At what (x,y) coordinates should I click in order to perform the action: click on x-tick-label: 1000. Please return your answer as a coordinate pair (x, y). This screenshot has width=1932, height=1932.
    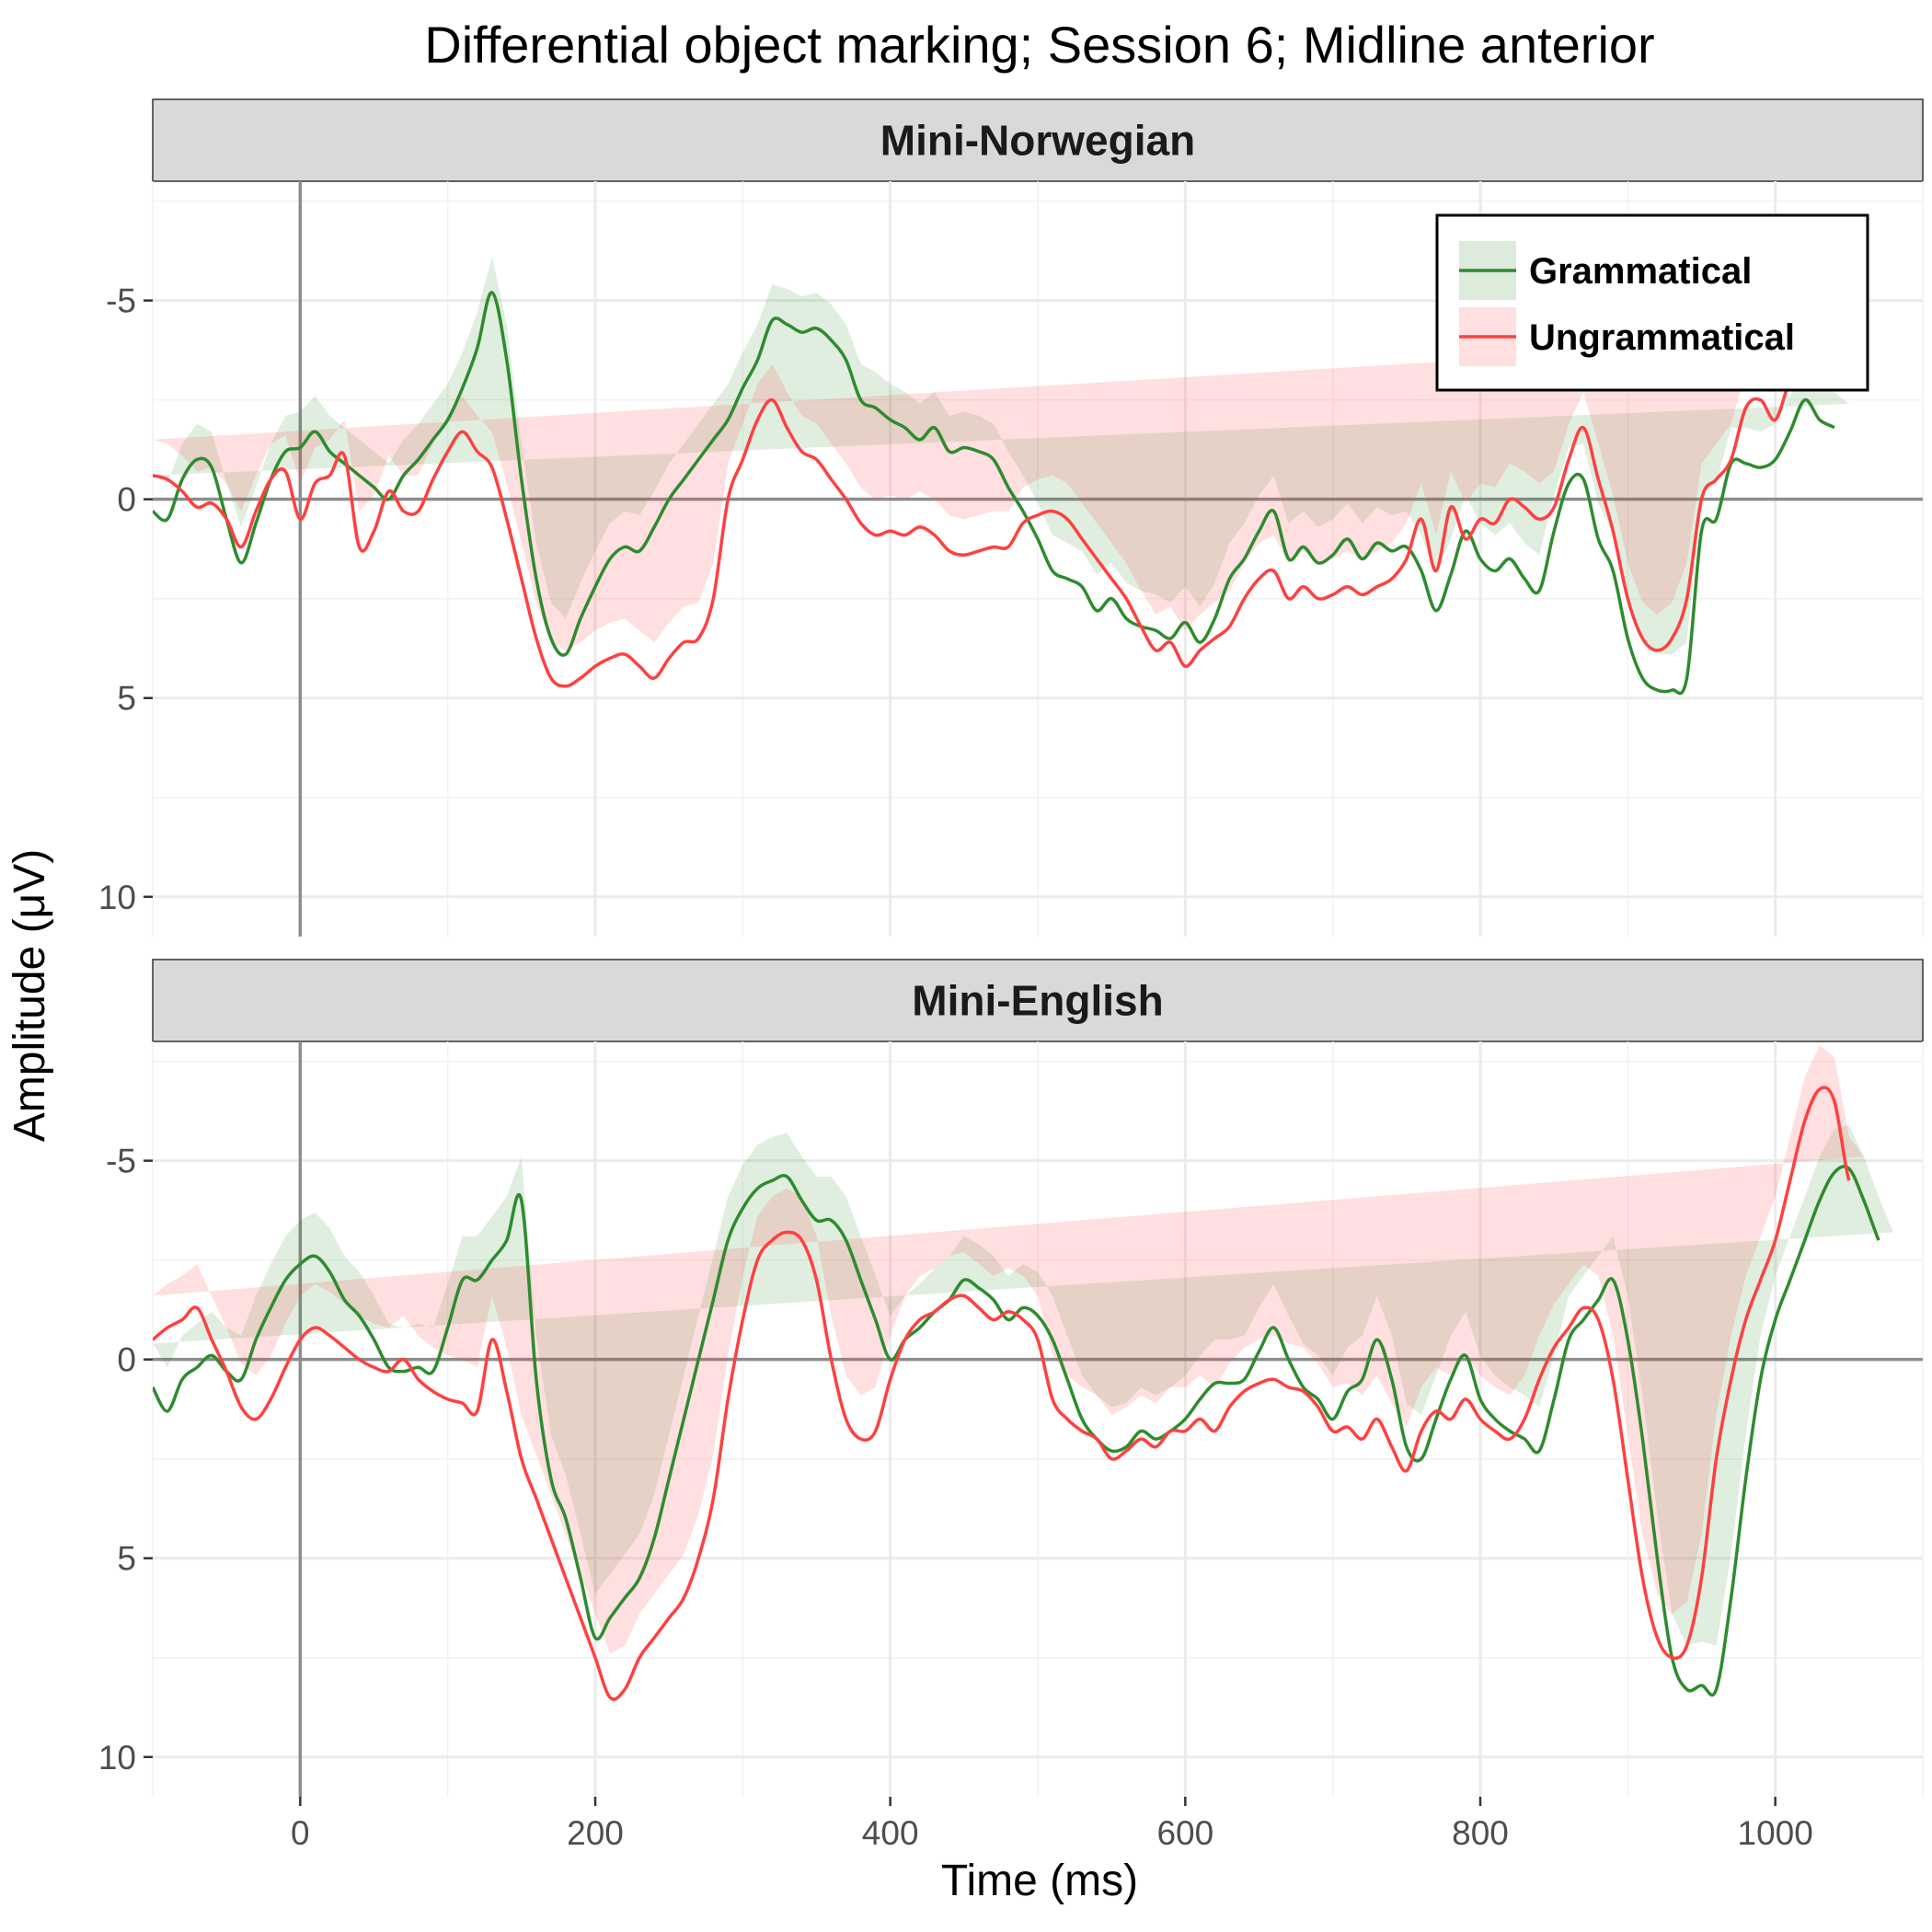
    Looking at the image, I should click on (1775, 1833).